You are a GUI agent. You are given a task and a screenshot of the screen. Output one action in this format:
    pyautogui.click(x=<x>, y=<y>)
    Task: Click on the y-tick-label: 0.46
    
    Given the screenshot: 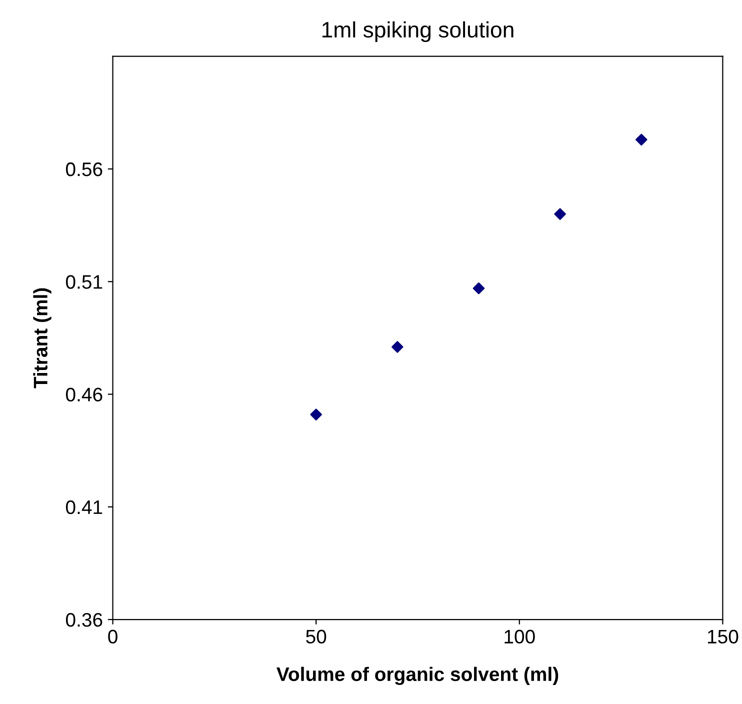 What is the action you would take?
    pyautogui.click(x=84, y=395)
    